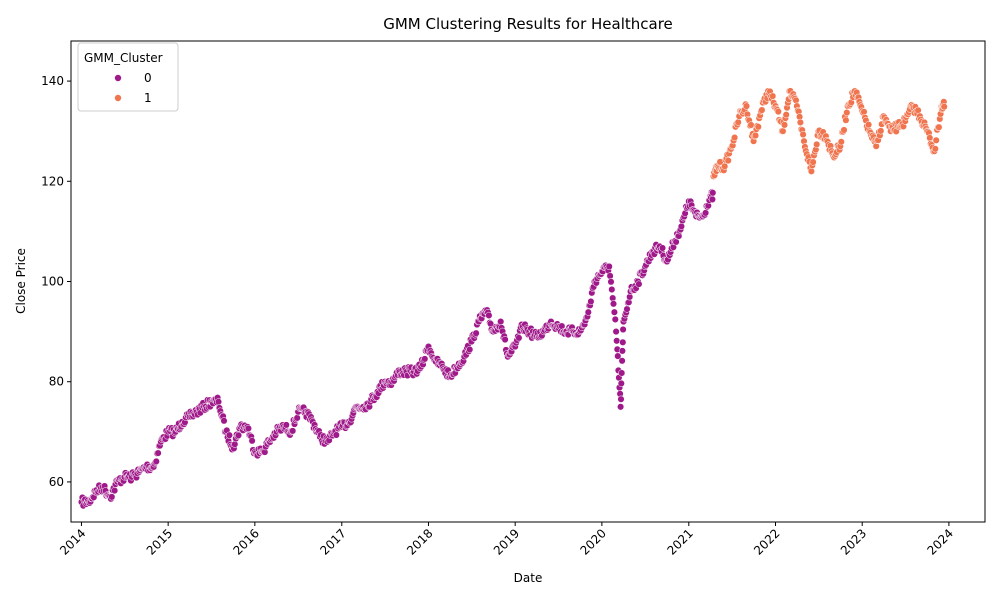  I want to click on y-tick-label: 120, so click(52, 181).